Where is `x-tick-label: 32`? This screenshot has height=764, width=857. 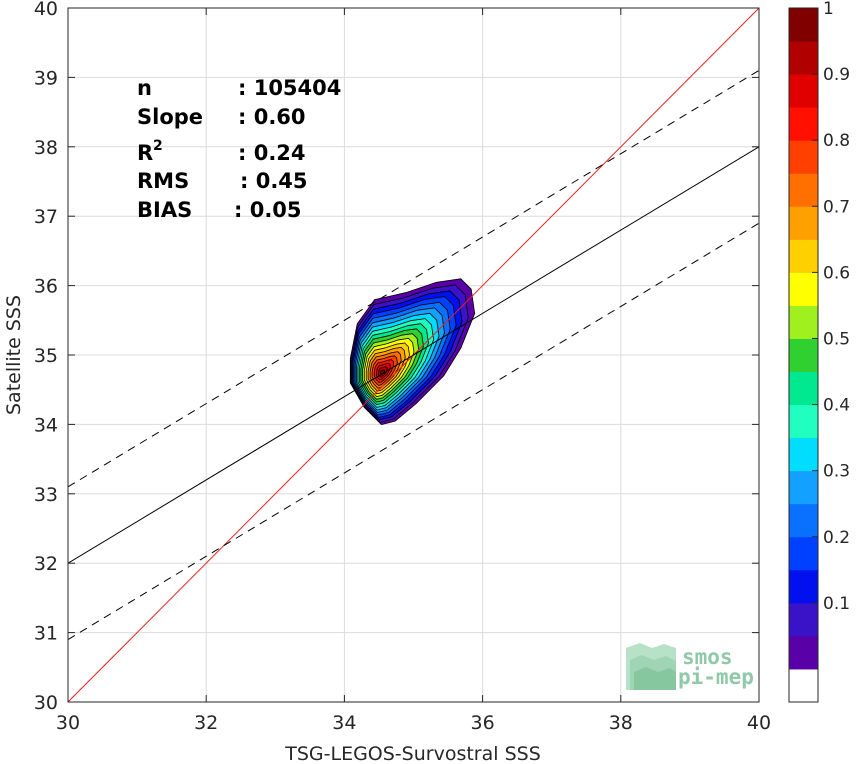
x-tick-label: 32 is located at coordinates (206, 723).